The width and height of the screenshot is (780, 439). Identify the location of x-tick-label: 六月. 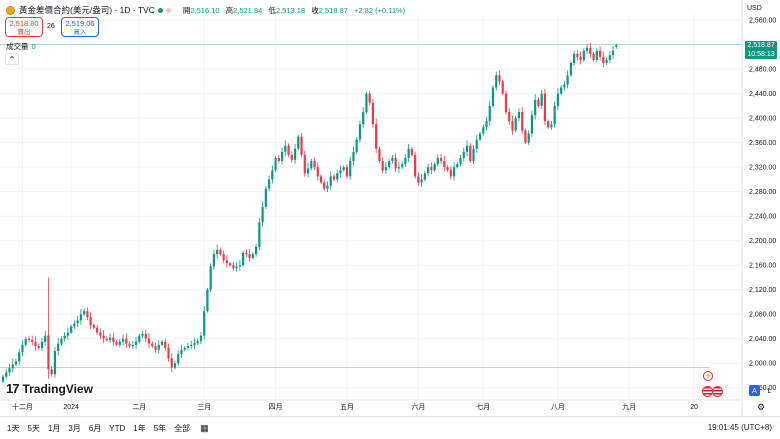
(418, 406).